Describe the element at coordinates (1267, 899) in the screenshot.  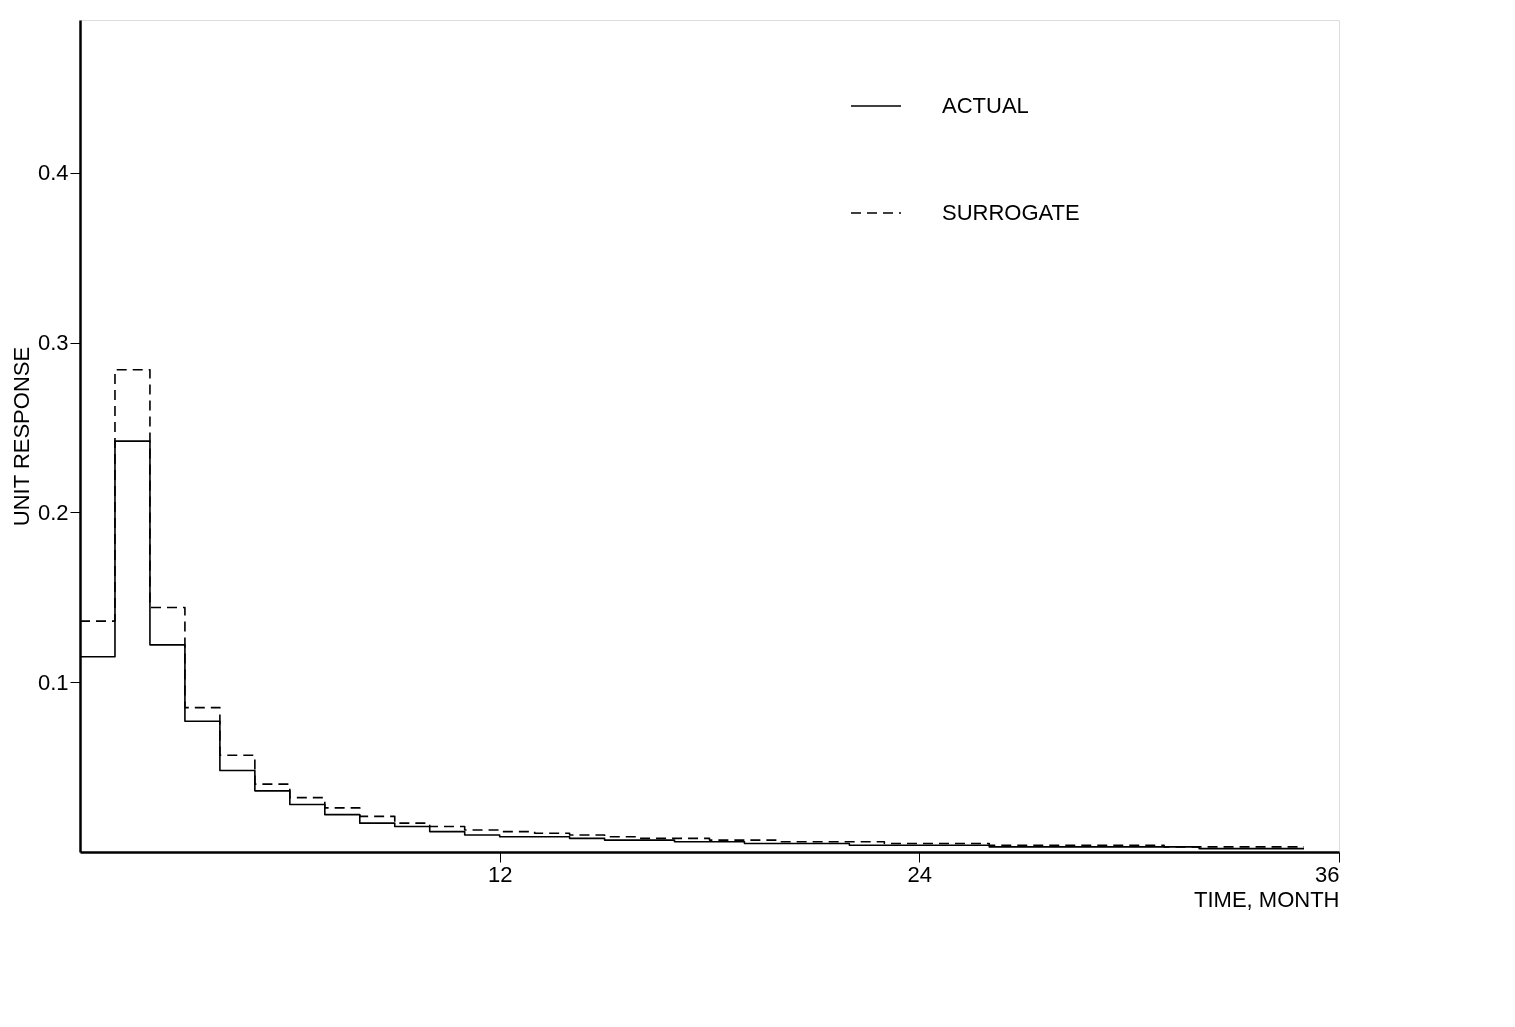
I see `x-axis-title: TIME, MONTH` at that location.